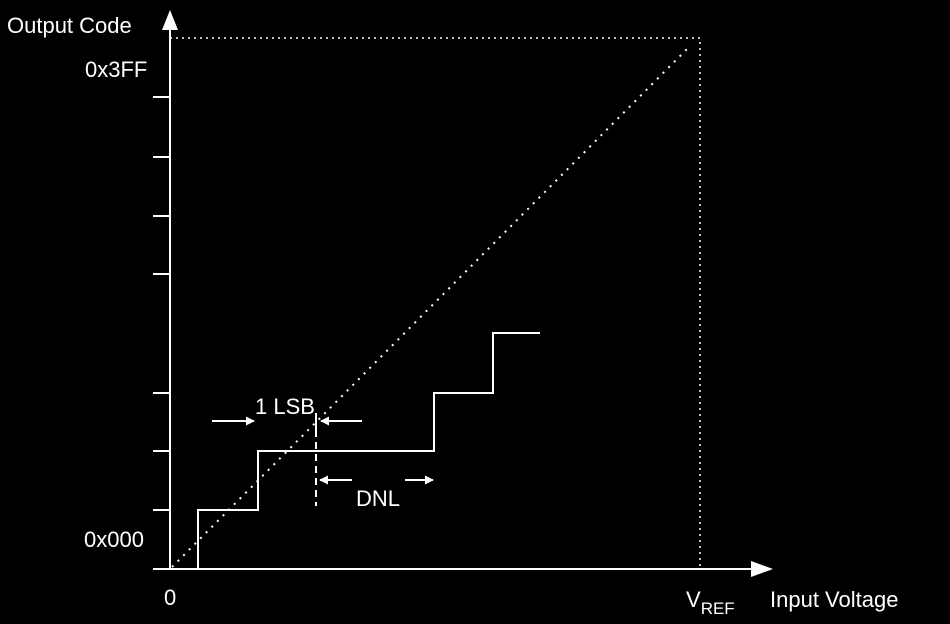 This screenshot has width=950, height=624. Describe the element at coordinates (170, 20) in the screenshot. I see `y-axis-arrow-icon` at that location.